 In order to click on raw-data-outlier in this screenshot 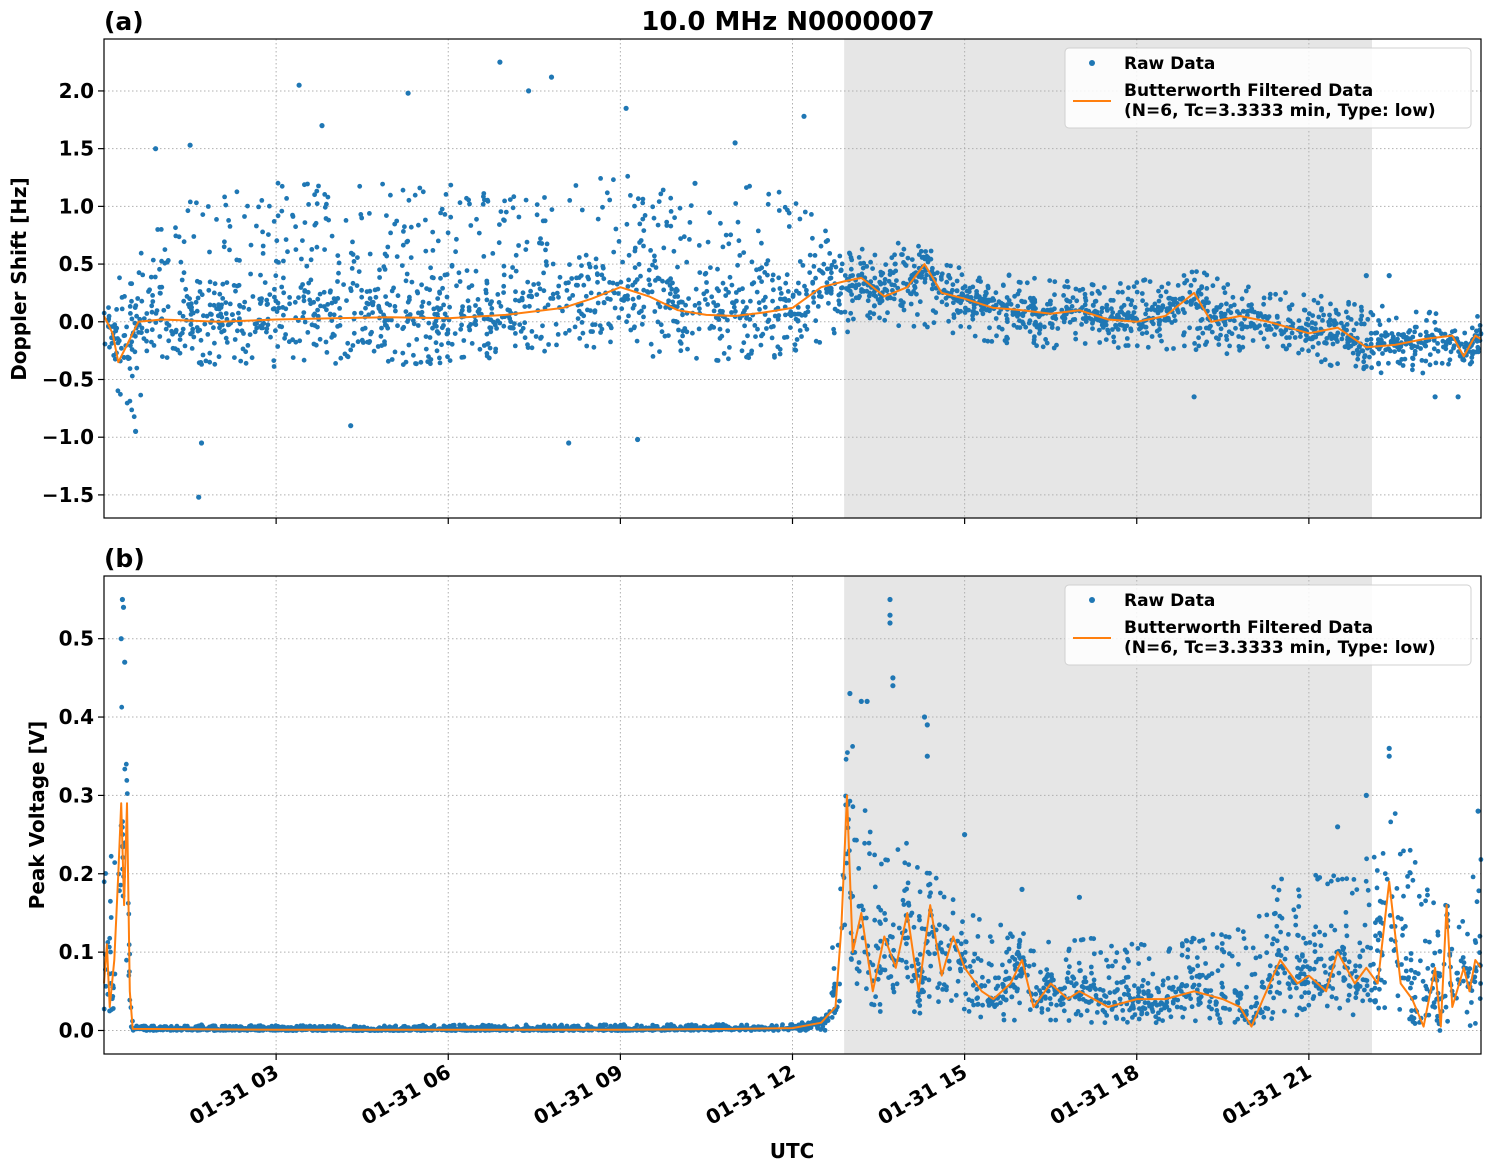, I will do `click(201, 443)`.